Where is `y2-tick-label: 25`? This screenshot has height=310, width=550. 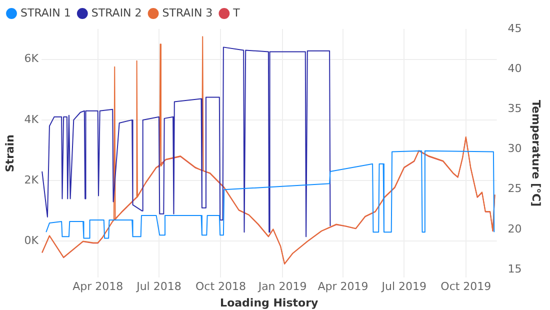 y2-tick-label: 25 is located at coordinates (515, 189).